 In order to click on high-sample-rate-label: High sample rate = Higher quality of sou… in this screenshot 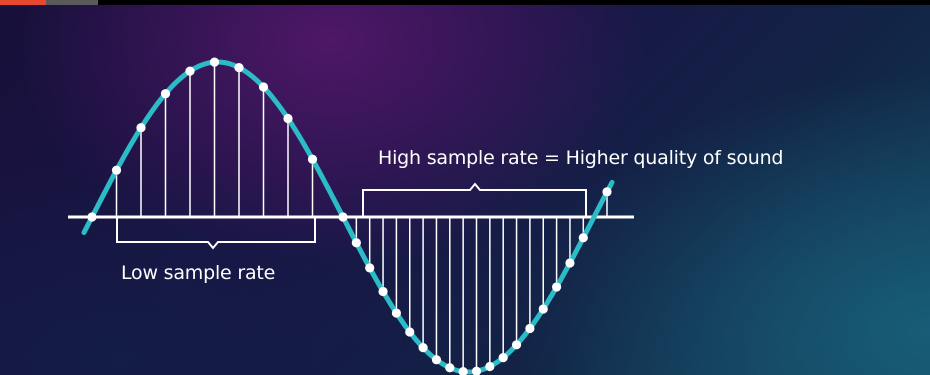, I will do `click(581, 158)`.